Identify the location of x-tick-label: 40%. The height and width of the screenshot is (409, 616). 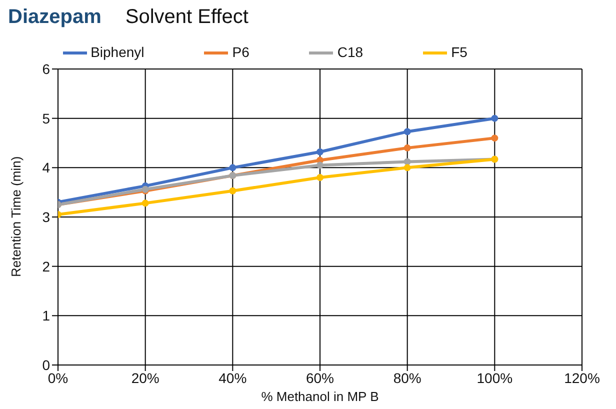
(232, 378).